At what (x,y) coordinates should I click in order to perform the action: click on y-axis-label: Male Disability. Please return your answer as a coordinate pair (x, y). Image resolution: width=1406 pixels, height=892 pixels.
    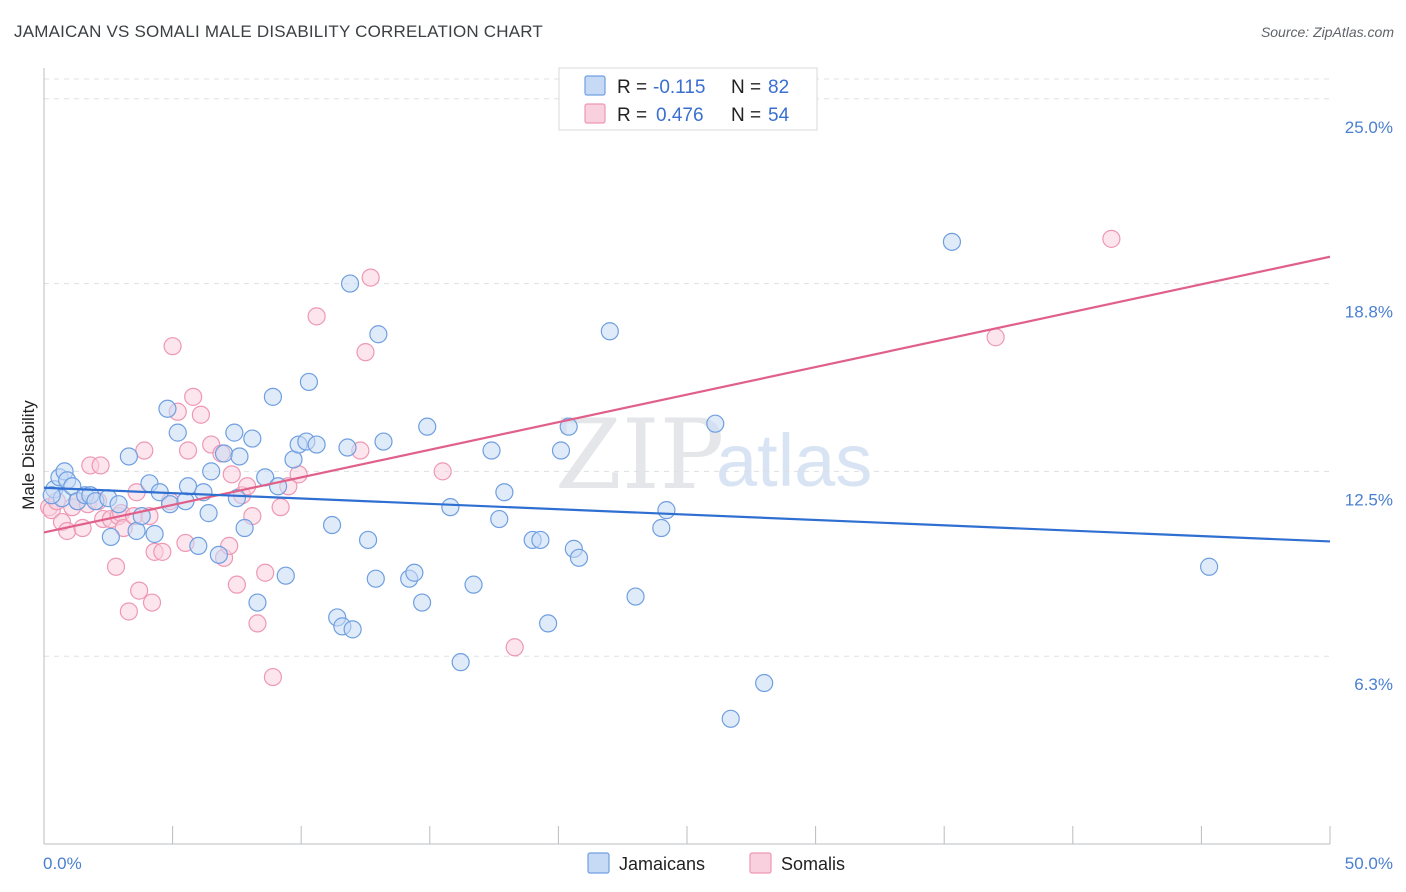
    Looking at the image, I should click on (28, 455).